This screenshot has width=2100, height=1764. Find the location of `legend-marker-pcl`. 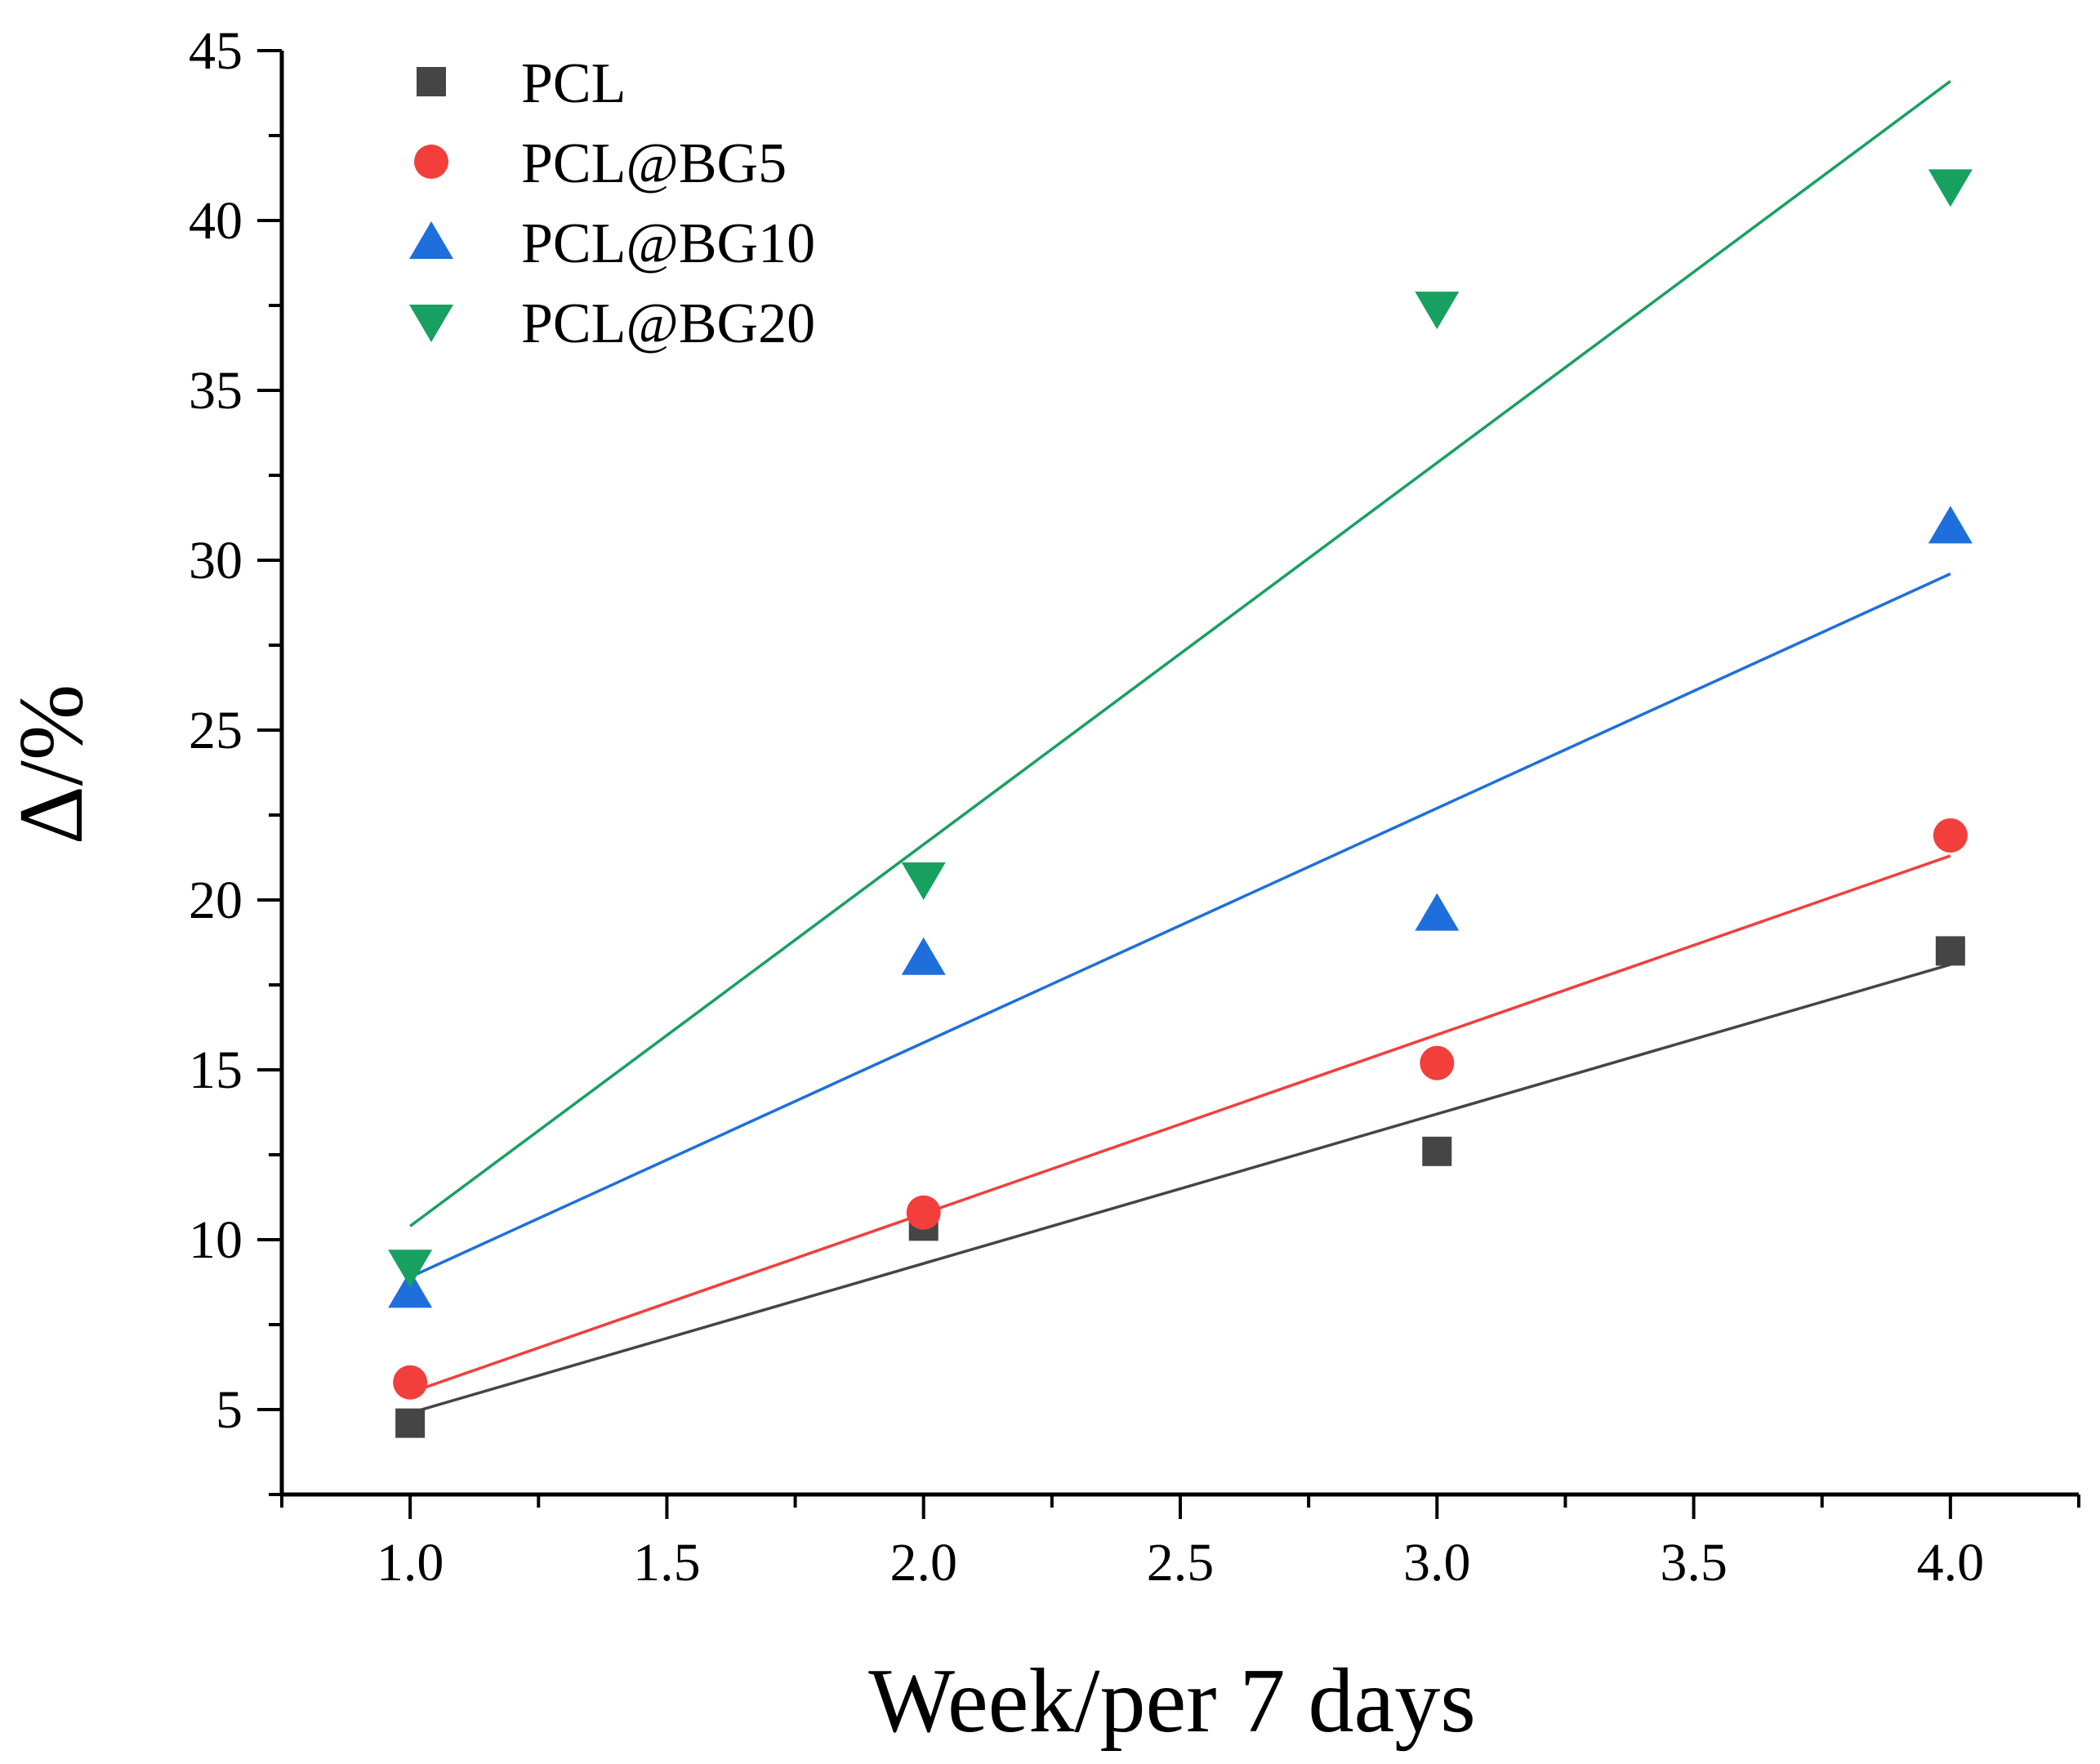

legend-marker-pcl is located at coordinates (431, 81).